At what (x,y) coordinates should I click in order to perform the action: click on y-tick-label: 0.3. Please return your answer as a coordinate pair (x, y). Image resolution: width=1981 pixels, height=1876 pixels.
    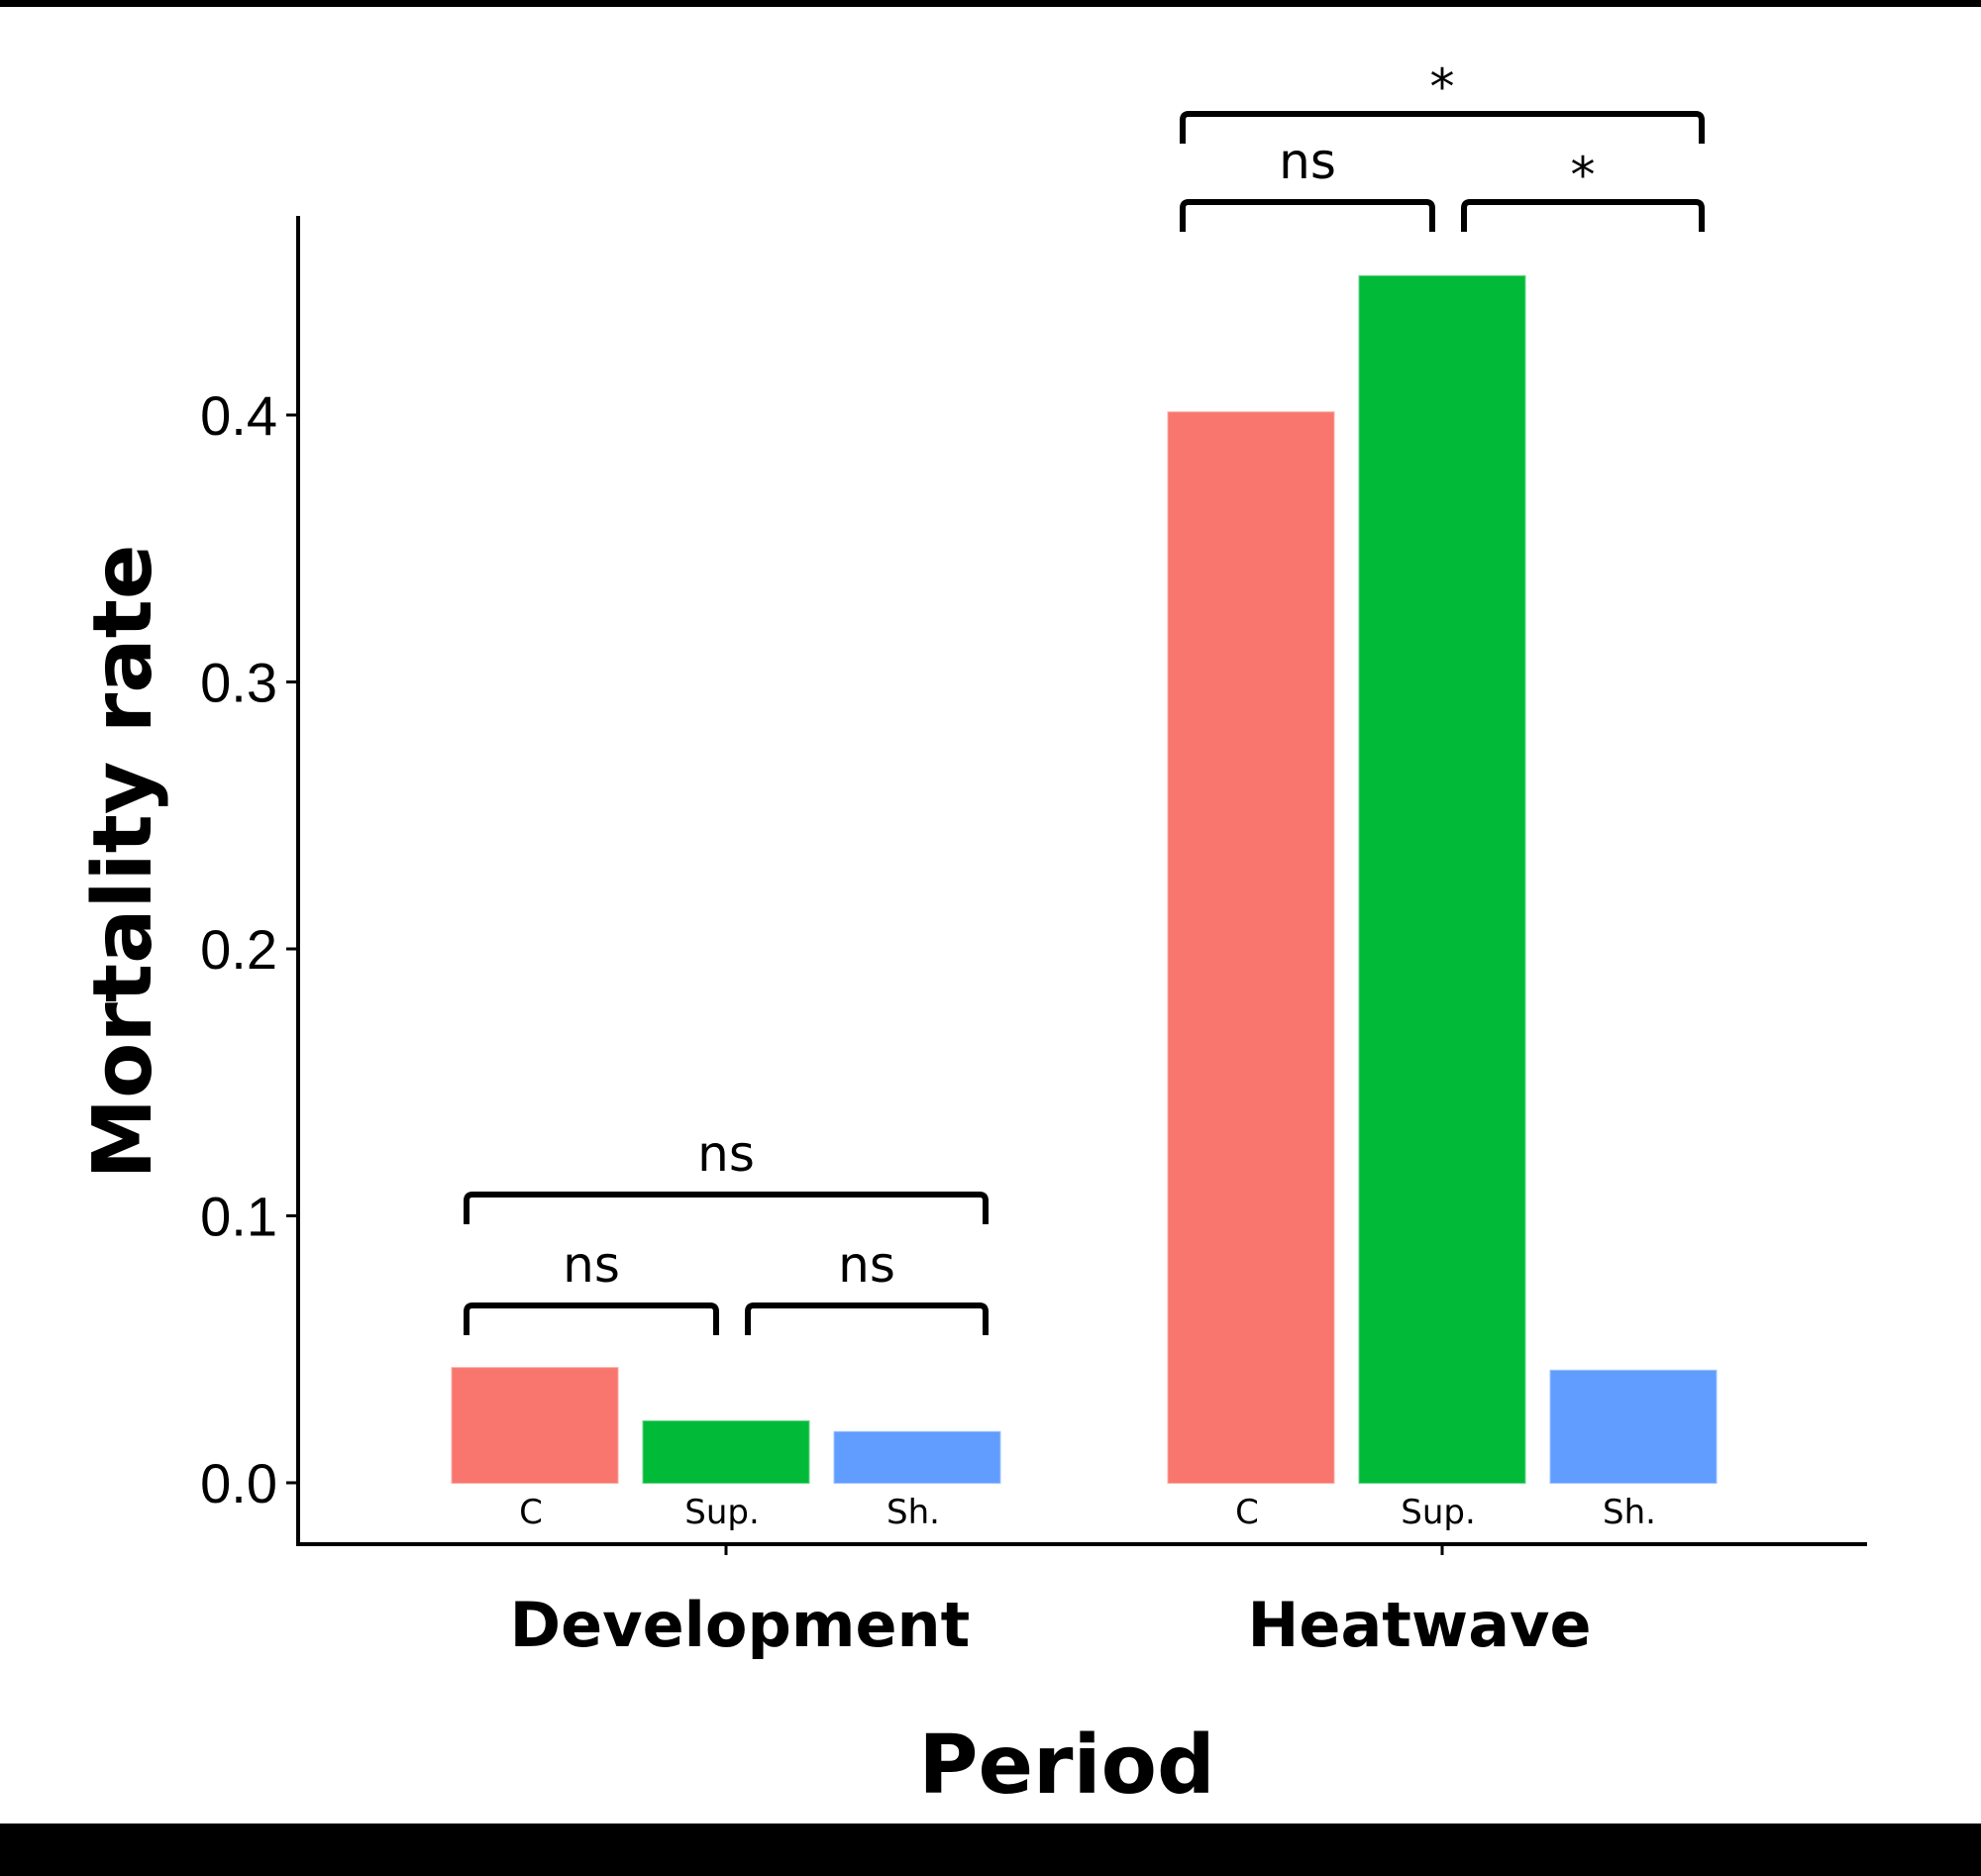
    Looking at the image, I should click on (238, 683).